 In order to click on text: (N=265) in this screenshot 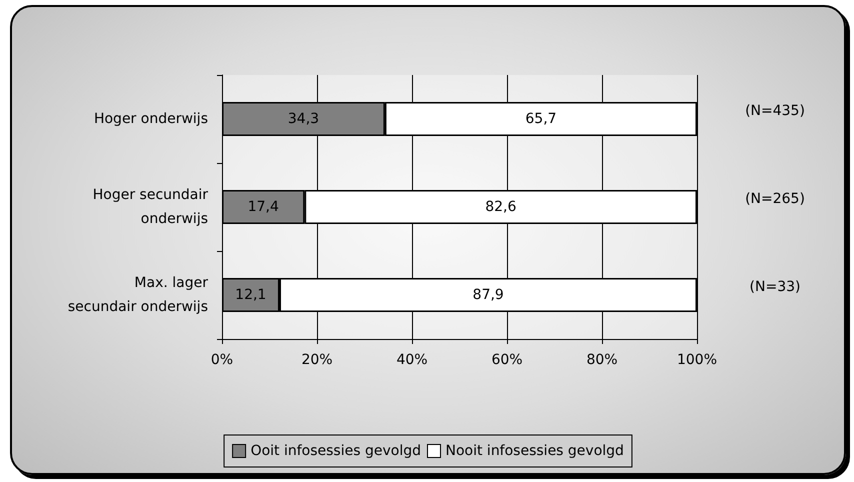, I will do `click(775, 199)`.